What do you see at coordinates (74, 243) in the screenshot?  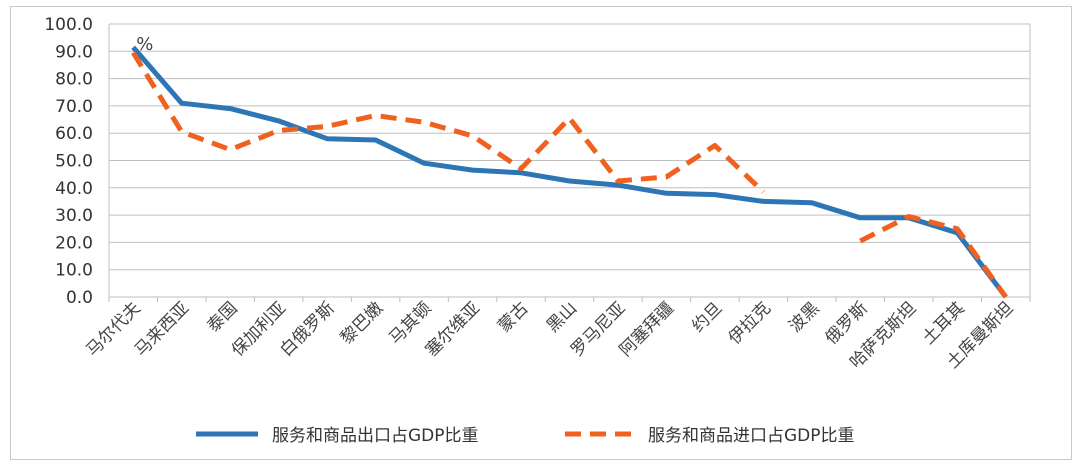 I see `y-tick-label: 20.0` at bounding box center [74, 243].